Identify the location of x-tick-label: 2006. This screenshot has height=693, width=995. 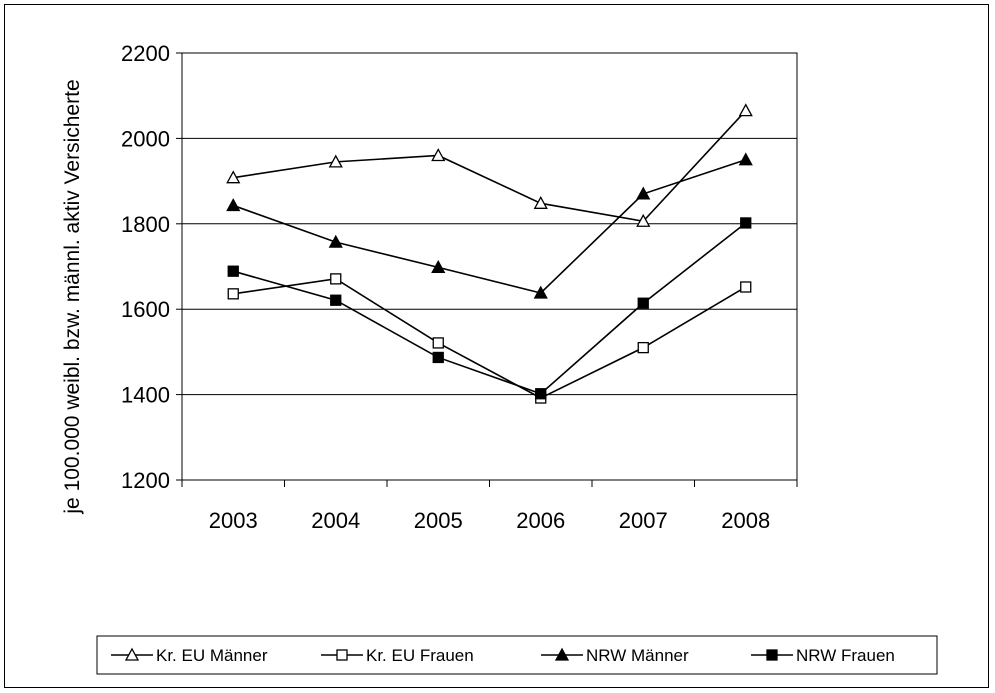
(540, 520).